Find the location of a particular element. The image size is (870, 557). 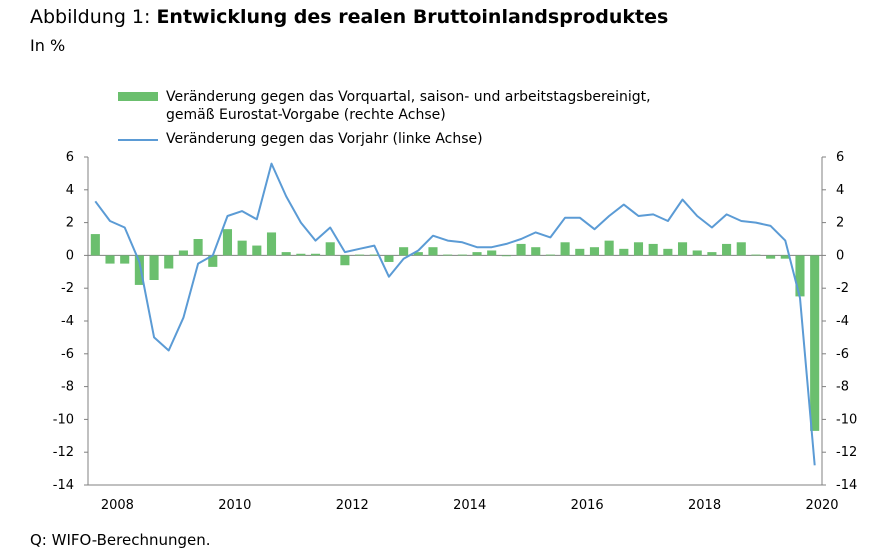

source-note: Q: WIFO-Berechnungen. is located at coordinates (120, 540).